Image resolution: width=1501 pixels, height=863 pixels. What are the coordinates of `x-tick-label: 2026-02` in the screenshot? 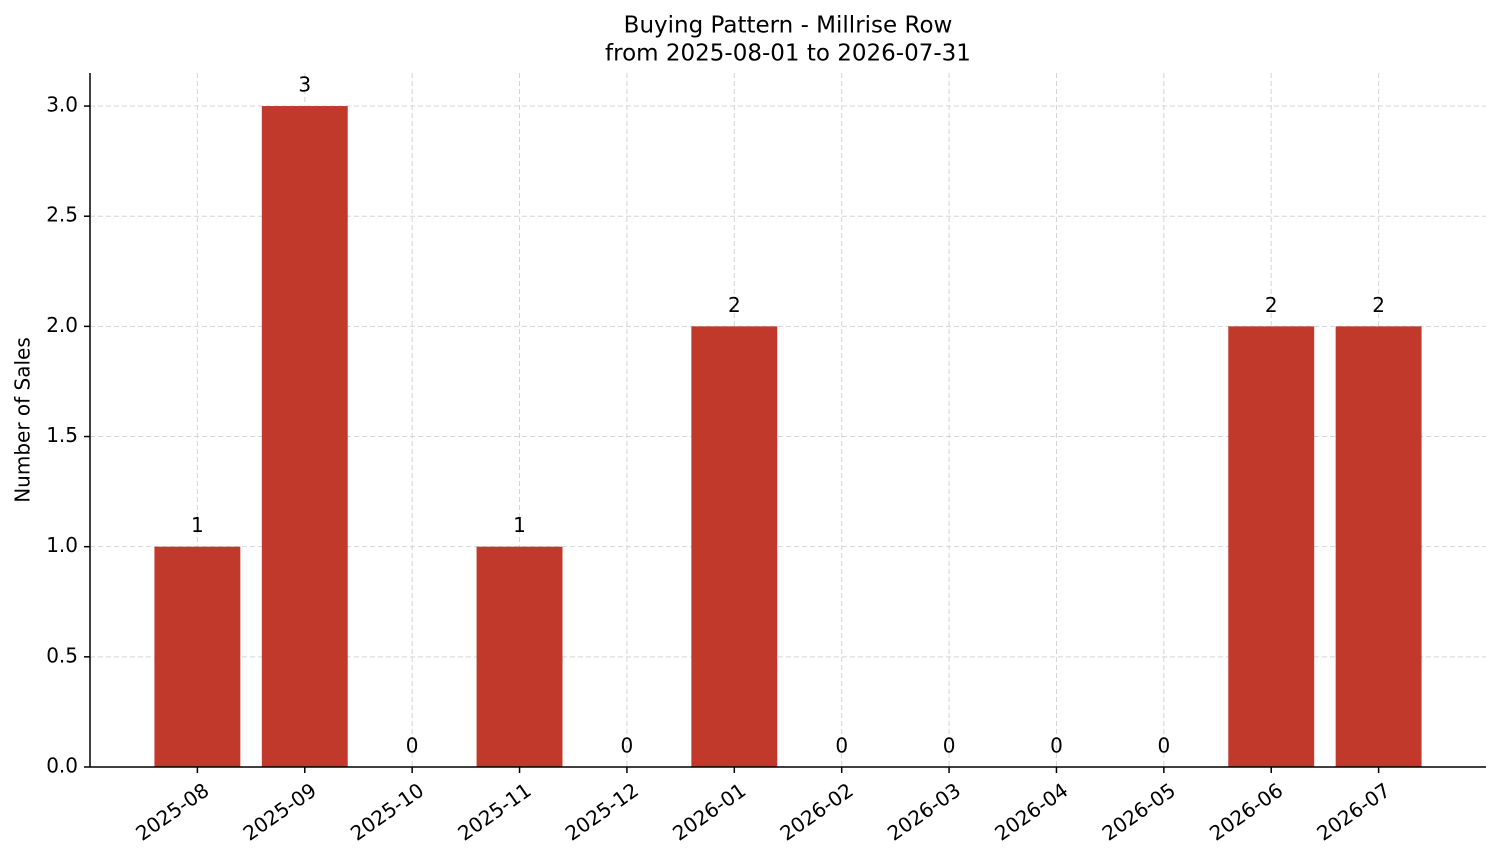 It's located at (816, 812).